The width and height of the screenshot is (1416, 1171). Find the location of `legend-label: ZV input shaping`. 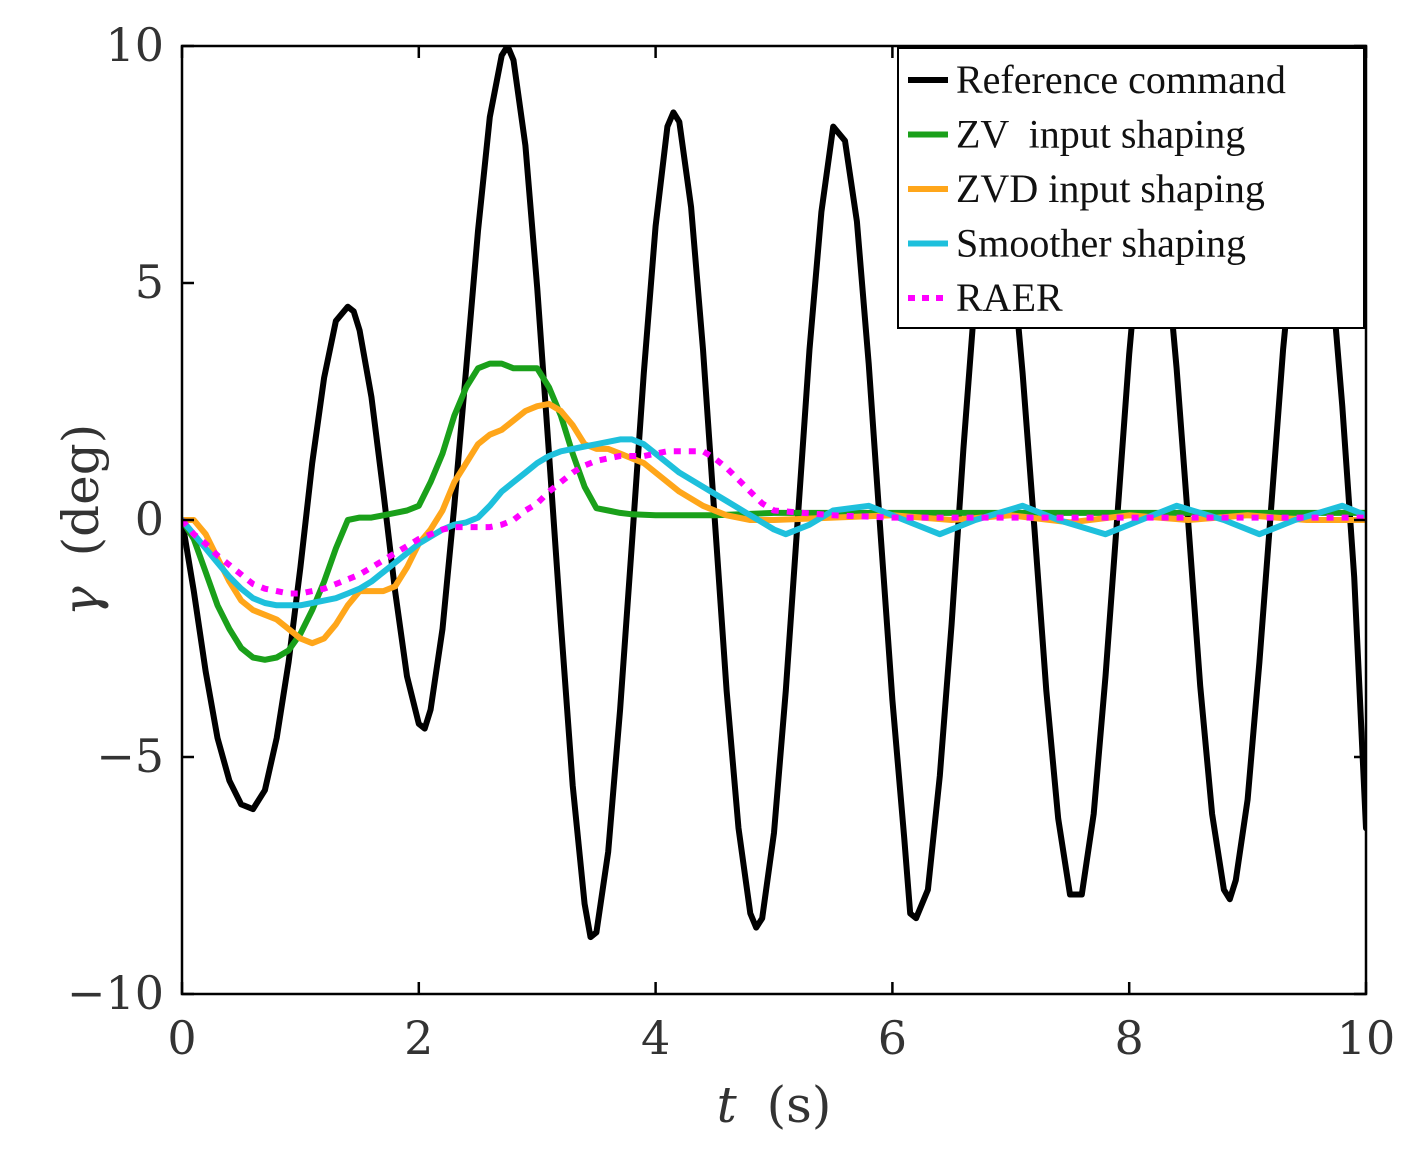

legend-label: ZV input shaping is located at coordinates (1100, 134).